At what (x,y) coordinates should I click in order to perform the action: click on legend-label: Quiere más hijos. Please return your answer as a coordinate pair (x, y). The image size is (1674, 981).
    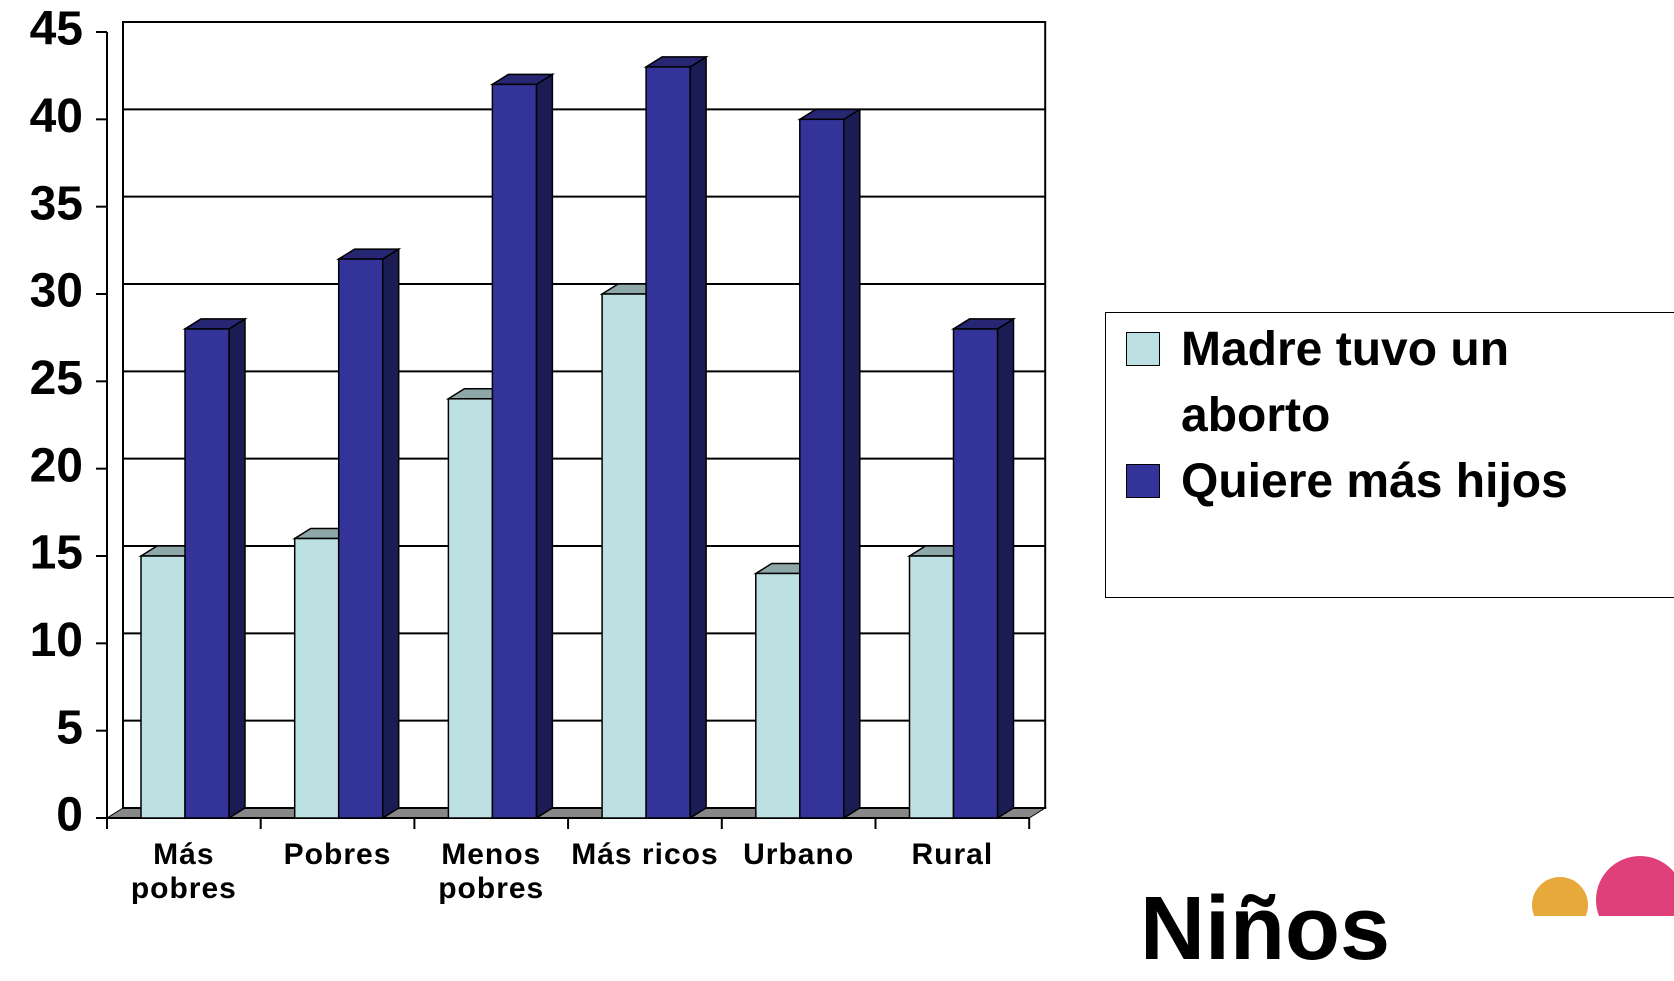
    Looking at the image, I should click on (1374, 481).